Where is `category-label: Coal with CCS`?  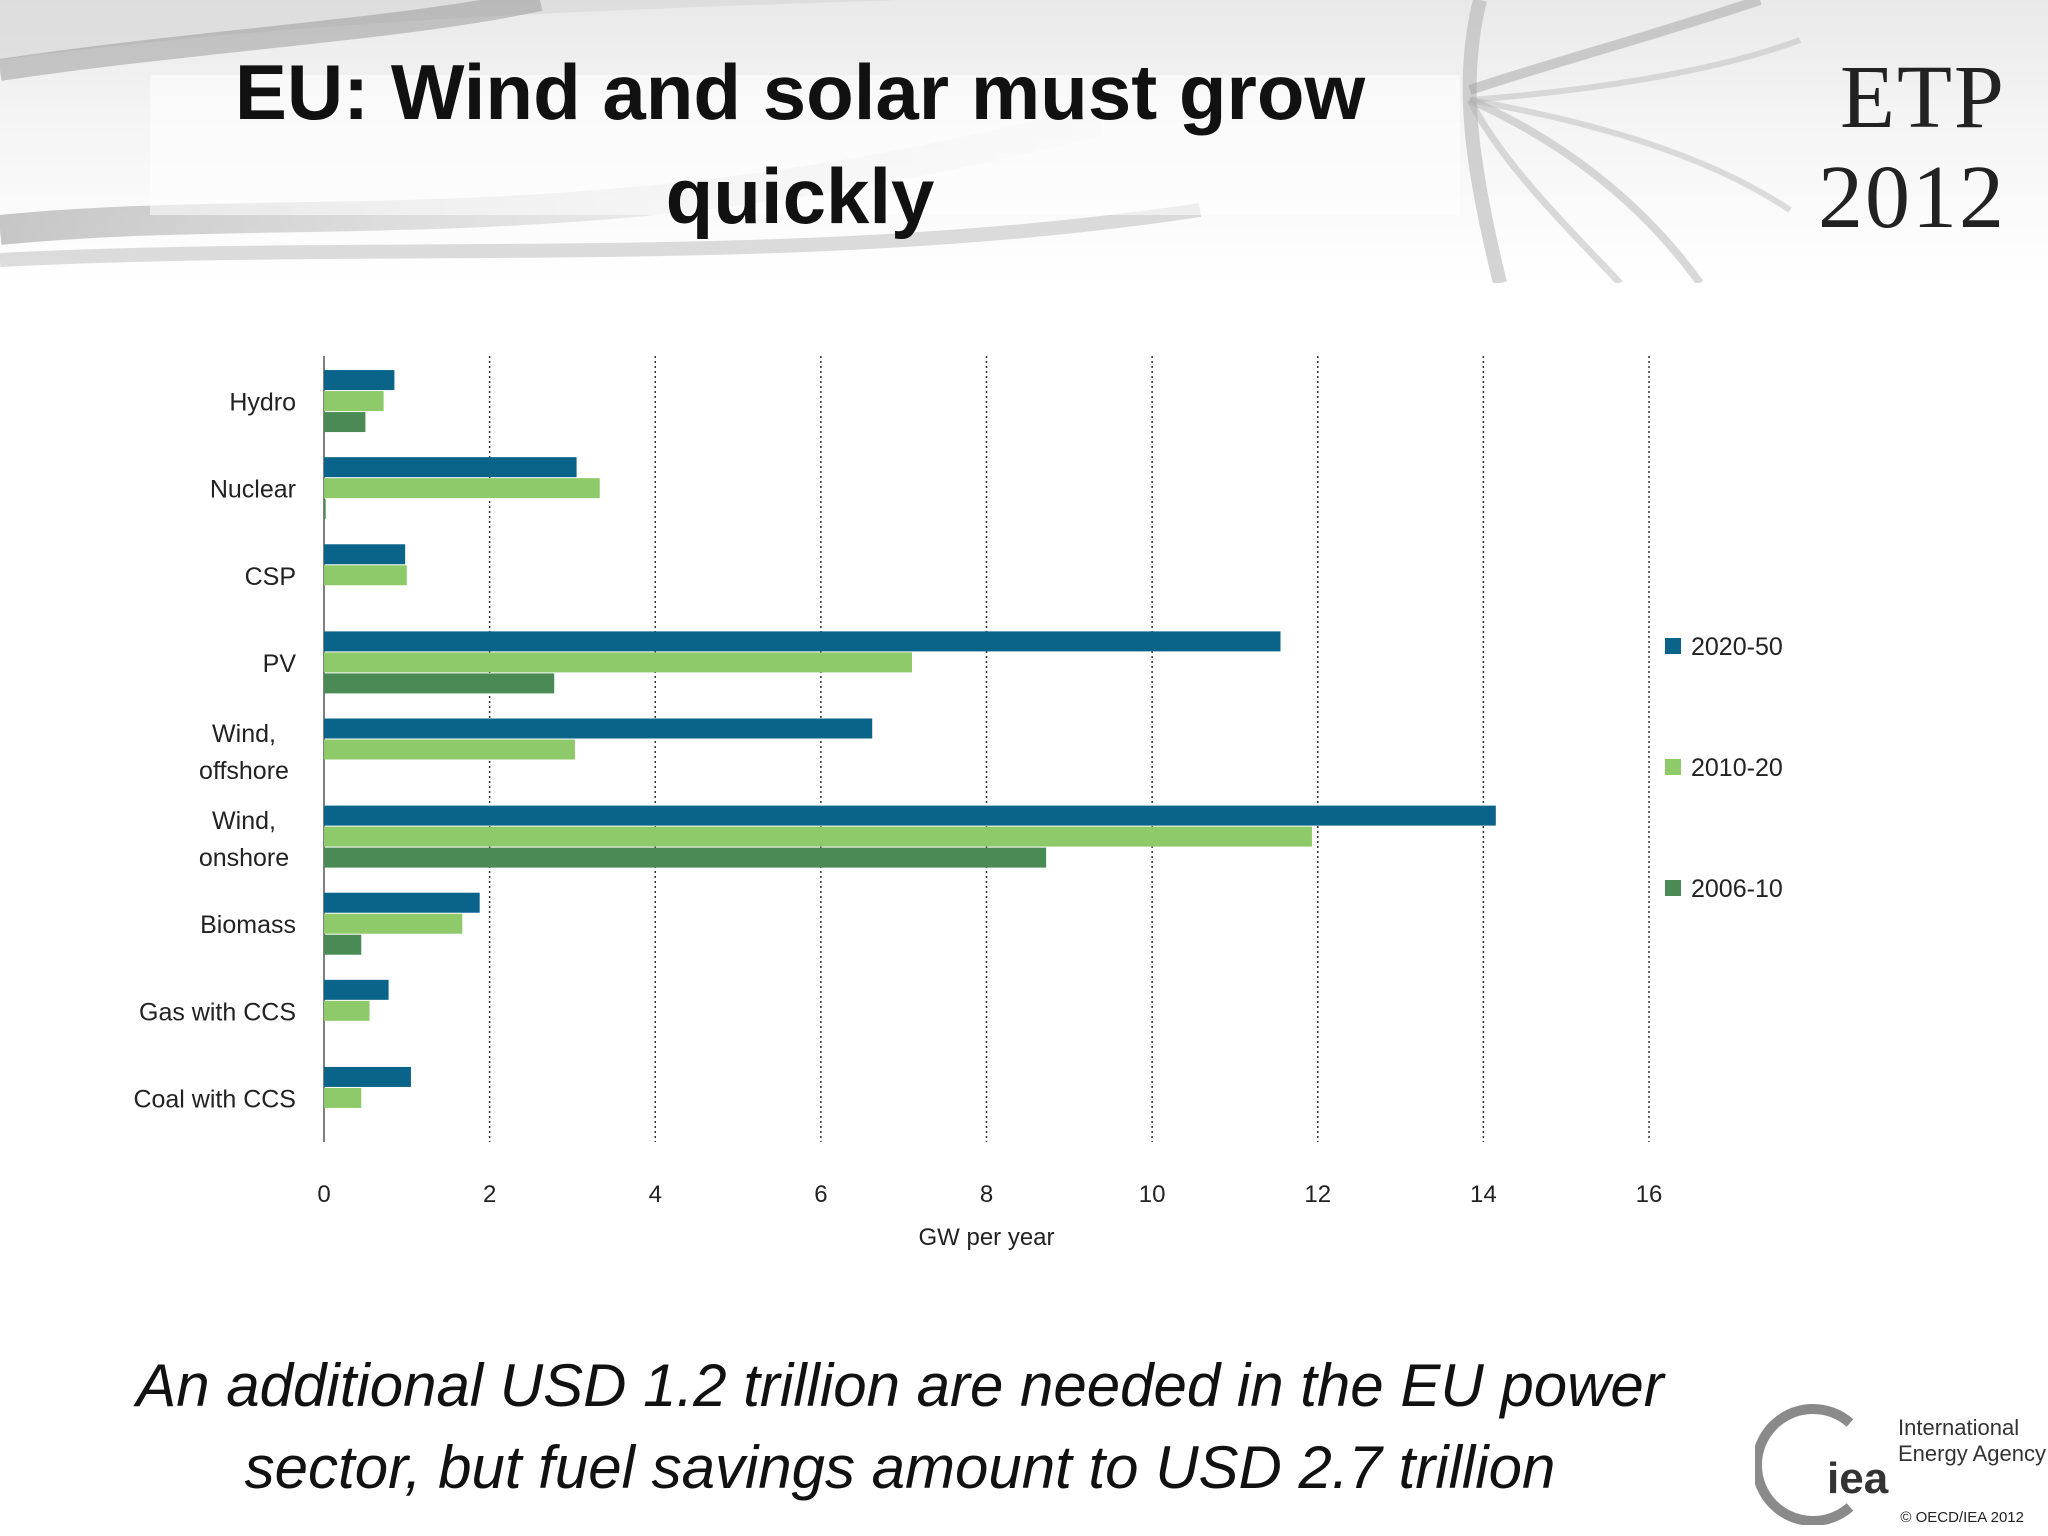 category-label: Coal with CCS is located at coordinates (214, 1099).